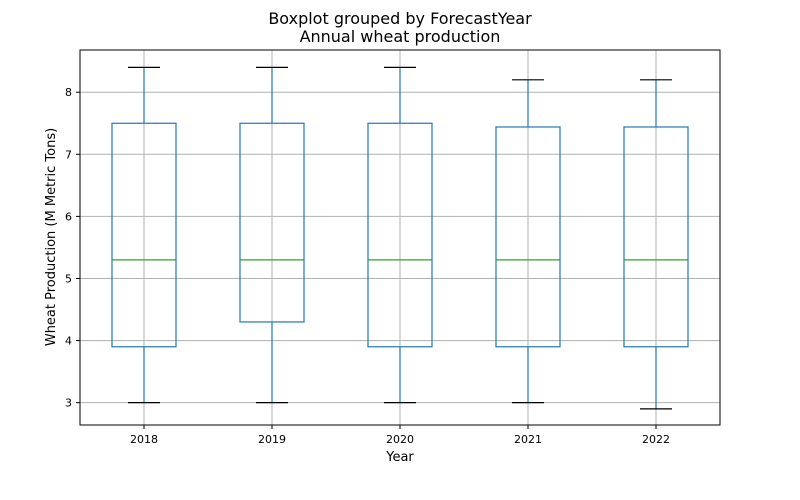 Image resolution: width=800 pixels, height=500 pixels. I want to click on box-2018, so click(144, 235).